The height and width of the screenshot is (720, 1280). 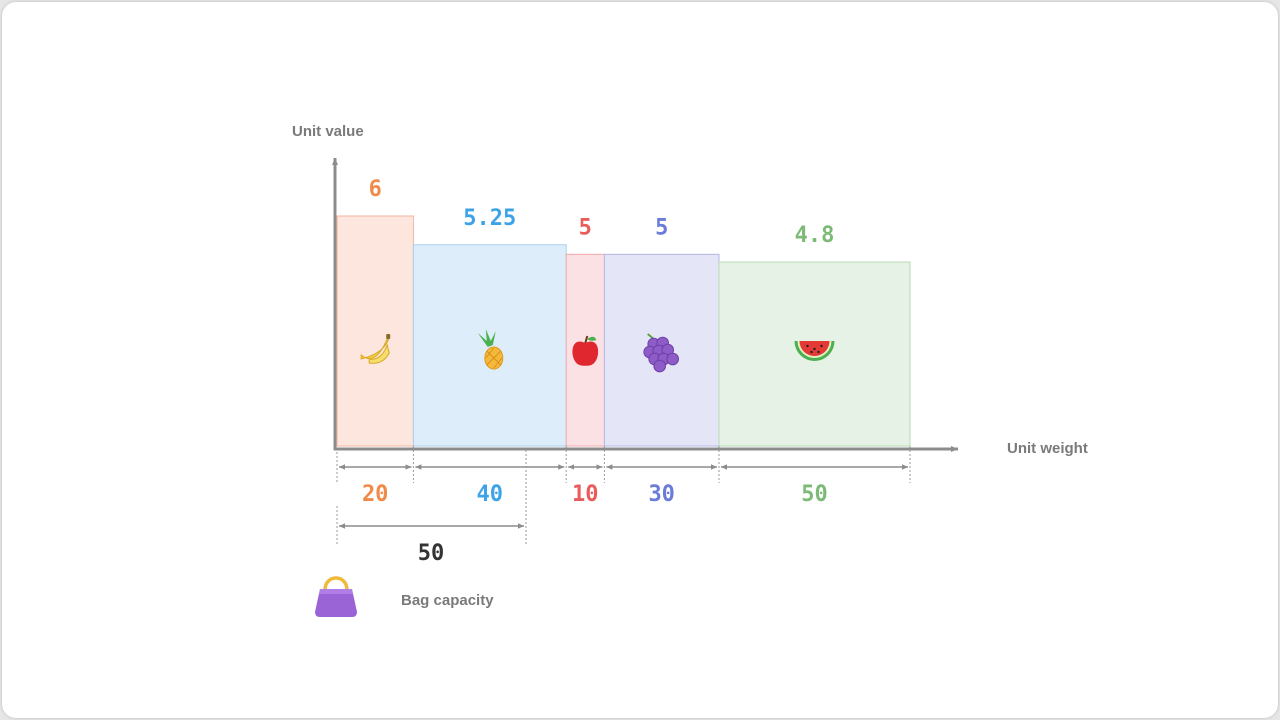 What do you see at coordinates (375, 494) in the screenshot?
I see `weight-label-banana: 20` at bounding box center [375, 494].